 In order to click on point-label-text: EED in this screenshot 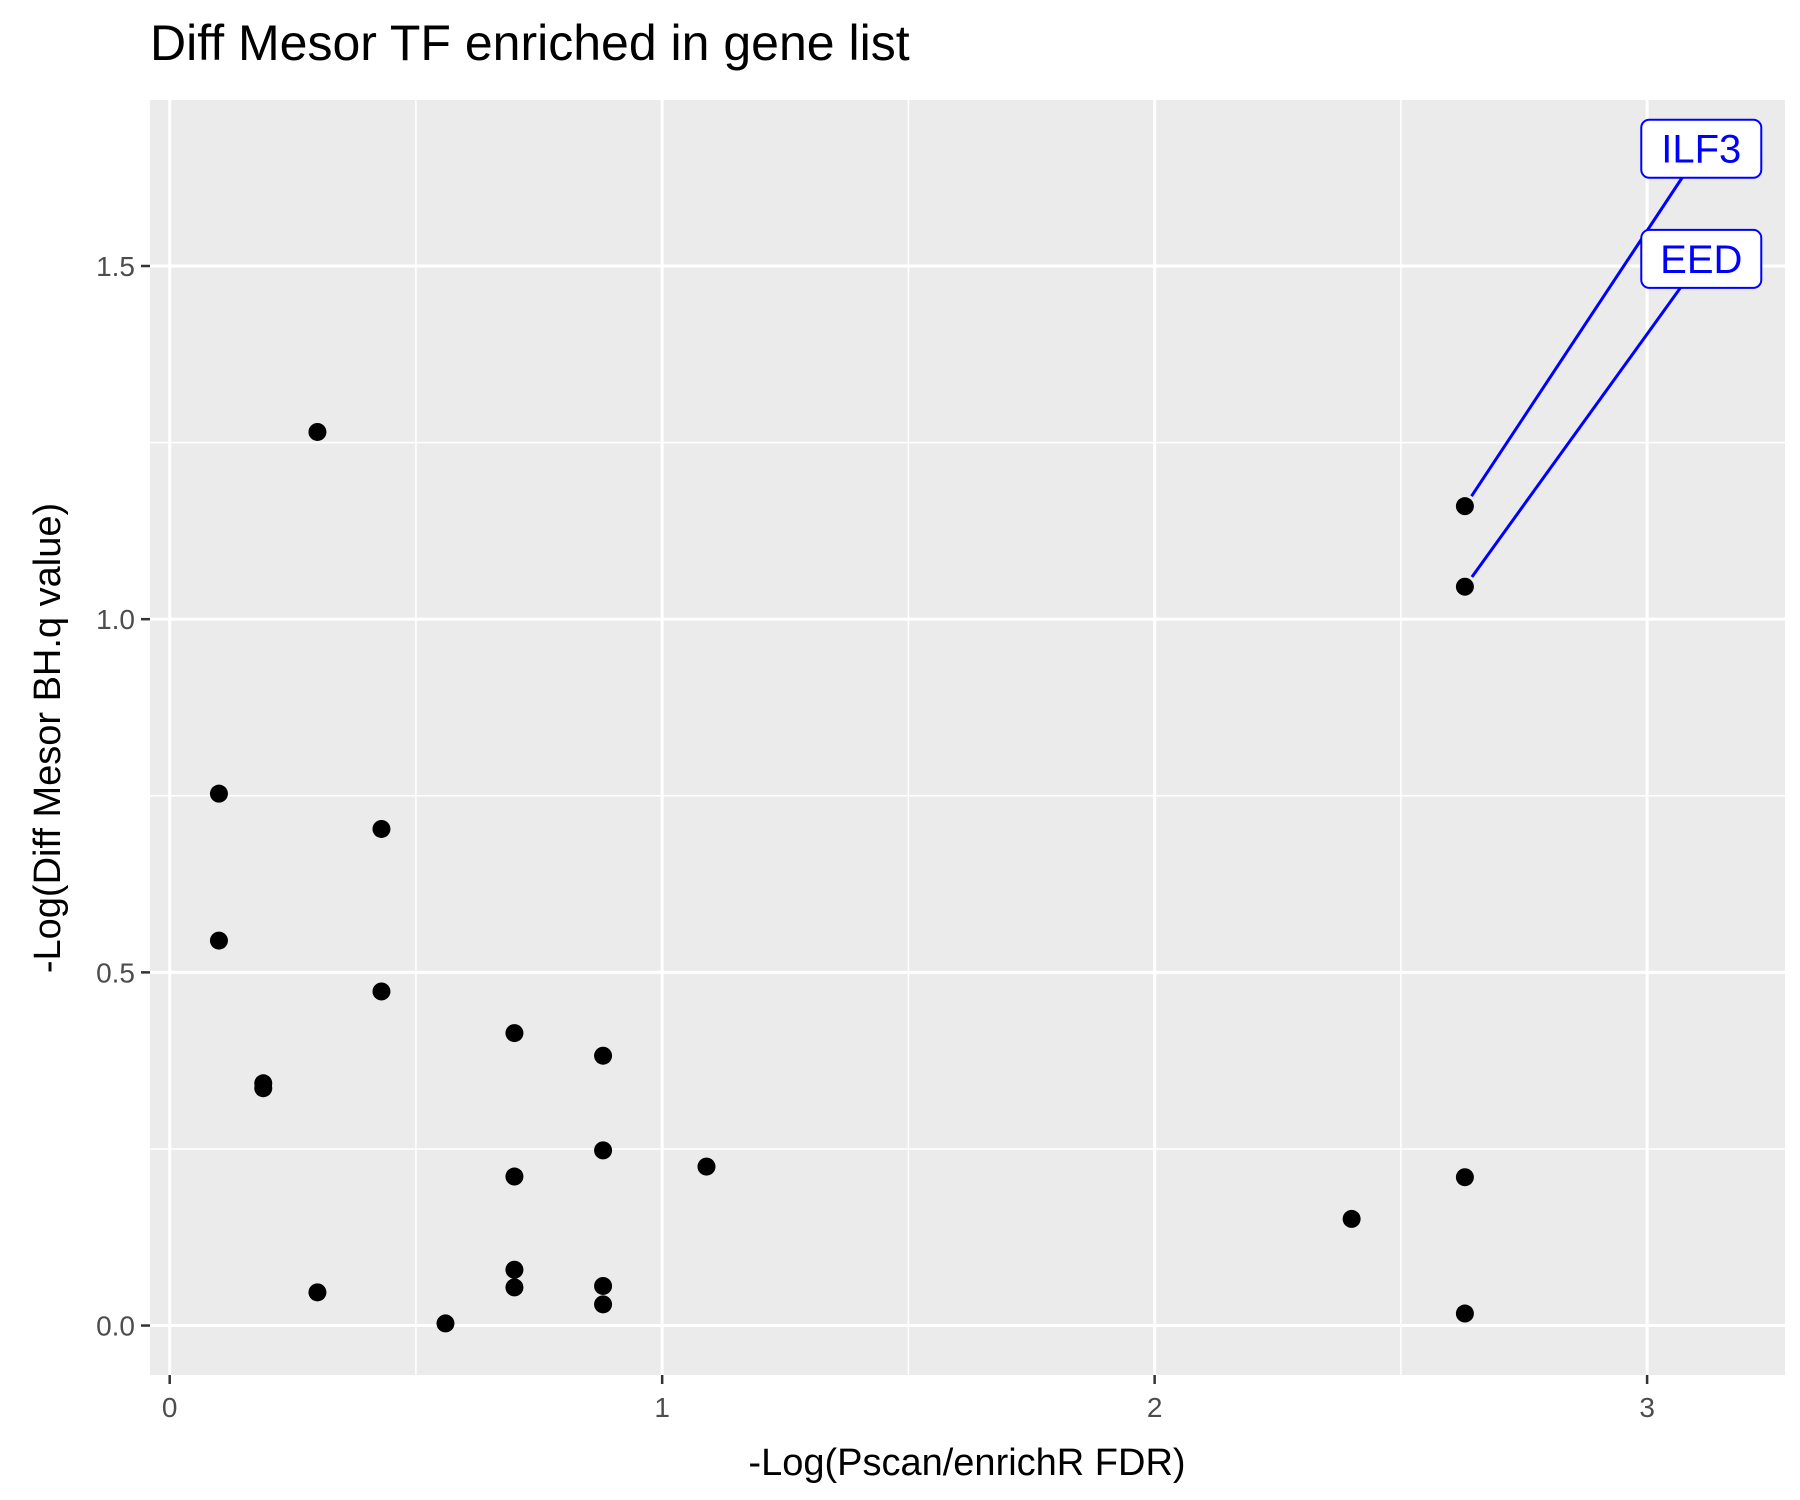, I will do `click(1701, 260)`.